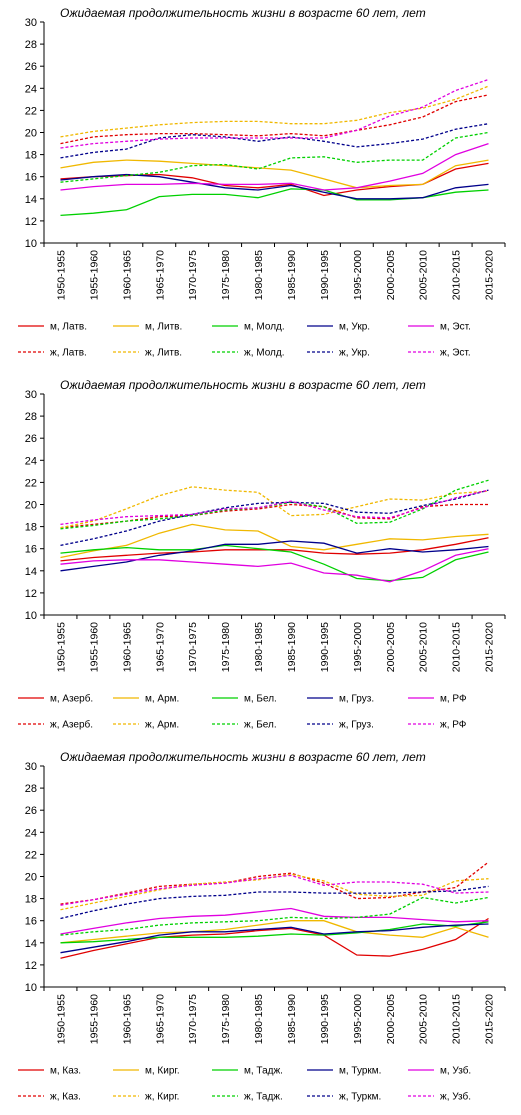 The width and height of the screenshot is (521, 1115). Describe the element at coordinates (263, 1097) in the screenshot. I see `legend-label: ж, Тадж.` at that location.